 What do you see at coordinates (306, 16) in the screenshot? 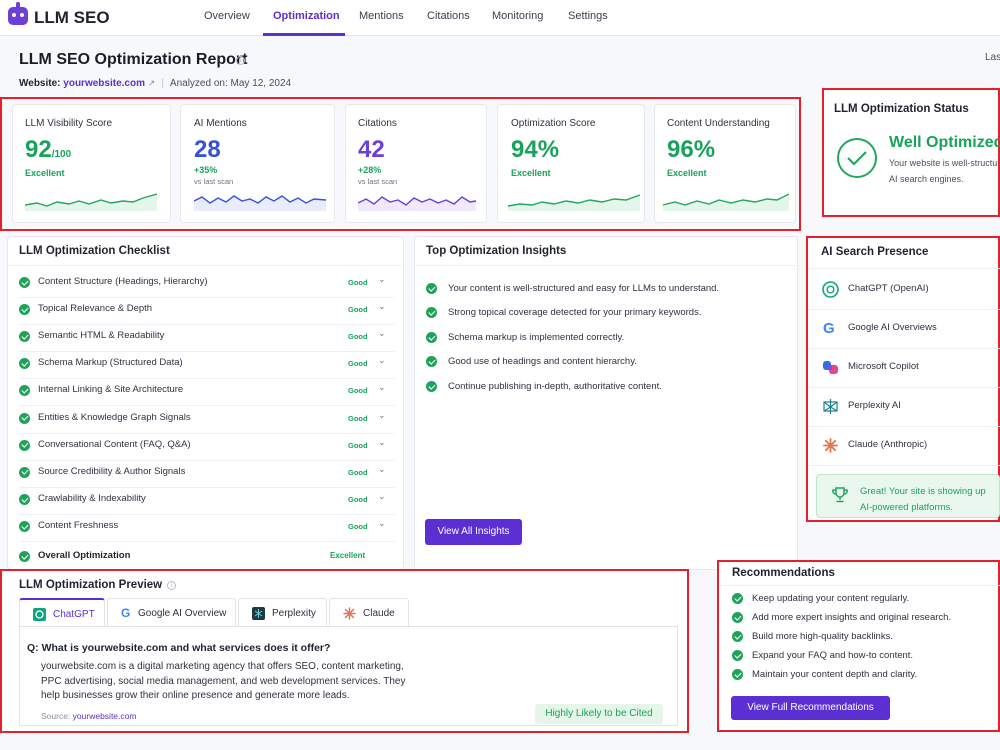
I see `nav-optimization: Optimization` at bounding box center [306, 16].